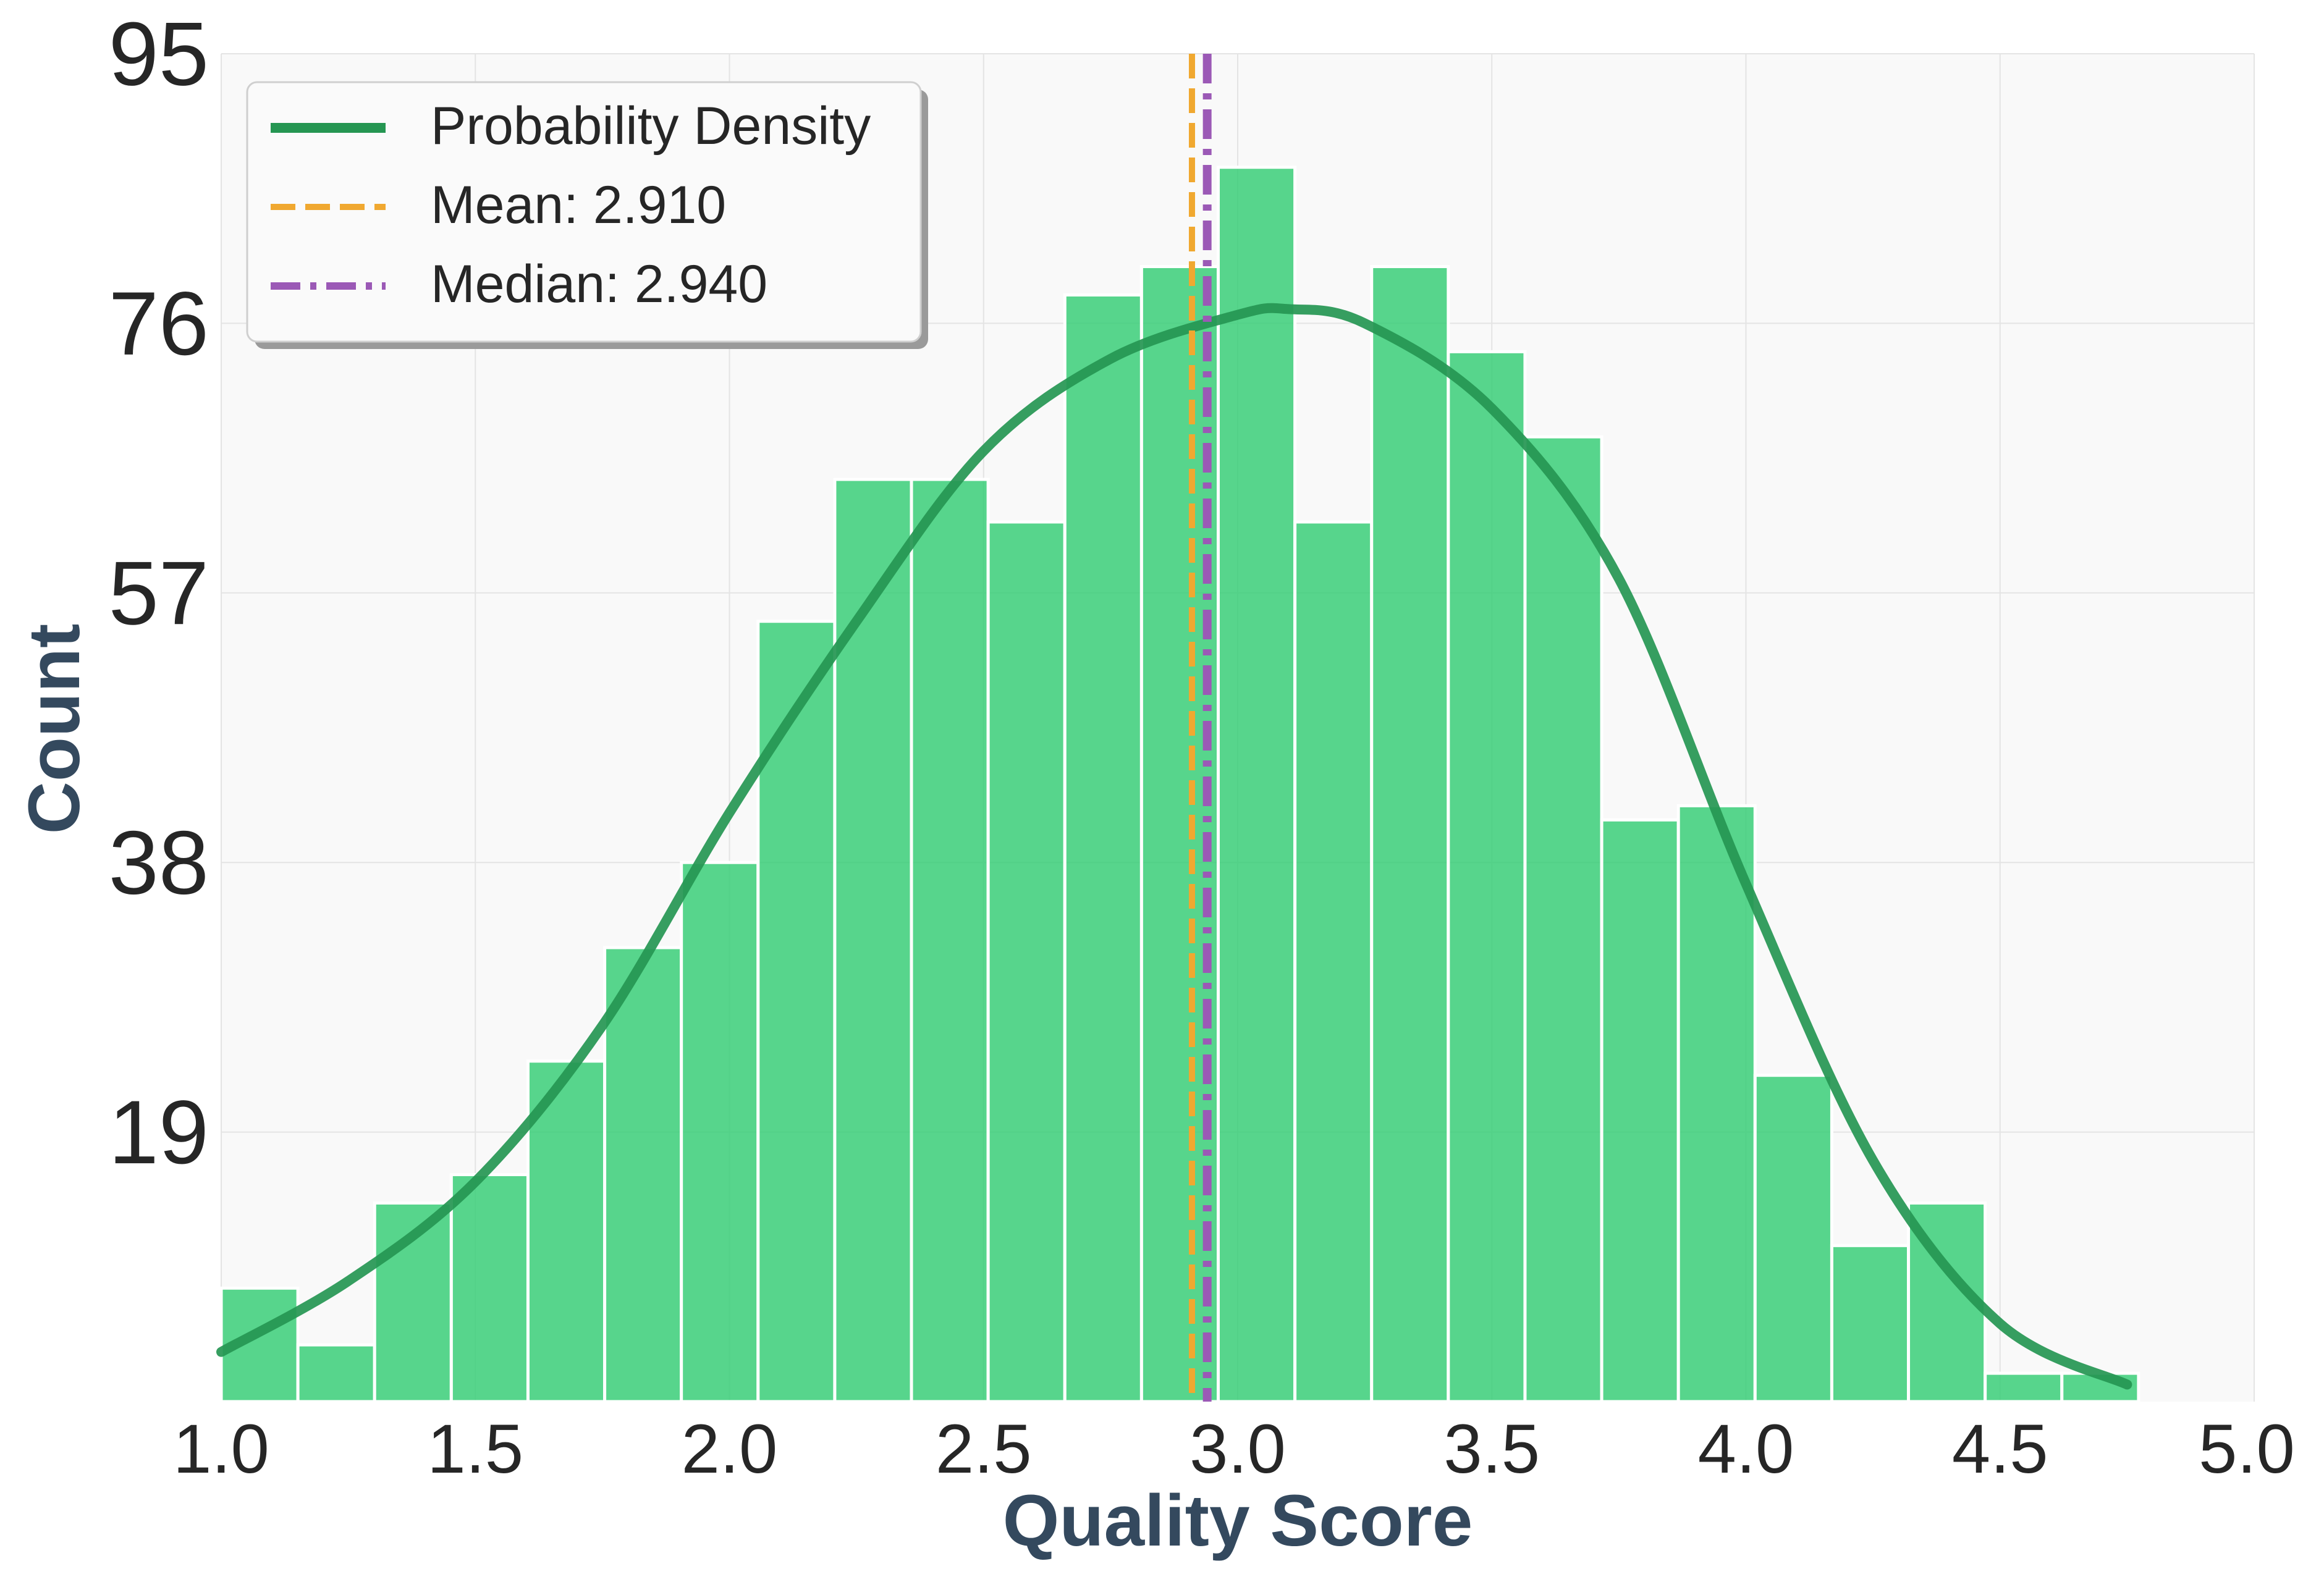 The height and width of the screenshot is (1582, 2324). Describe the element at coordinates (159, 862) in the screenshot. I see `y-tick-label-1: 38` at that location.